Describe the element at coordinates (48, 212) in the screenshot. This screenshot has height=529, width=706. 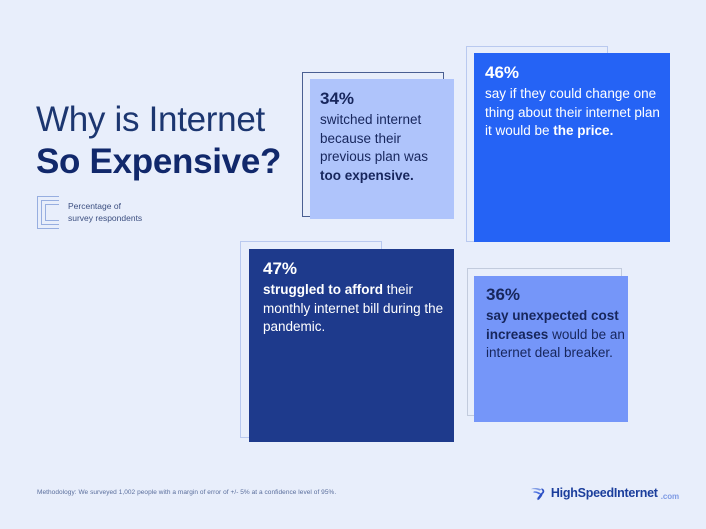
I see `nested-brackets-icon` at that location.